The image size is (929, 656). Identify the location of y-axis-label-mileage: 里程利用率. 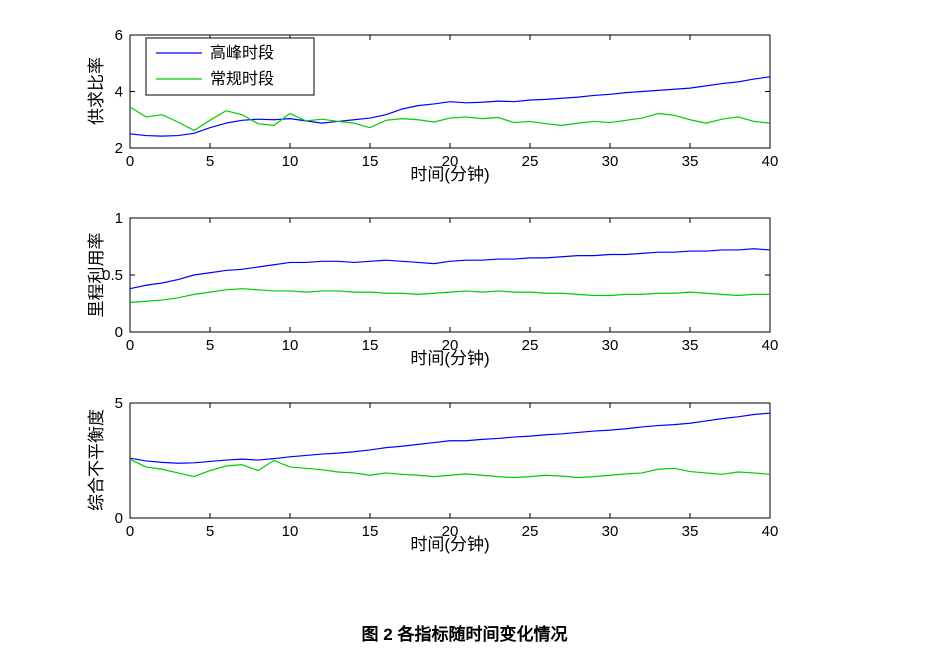
(96, 275).